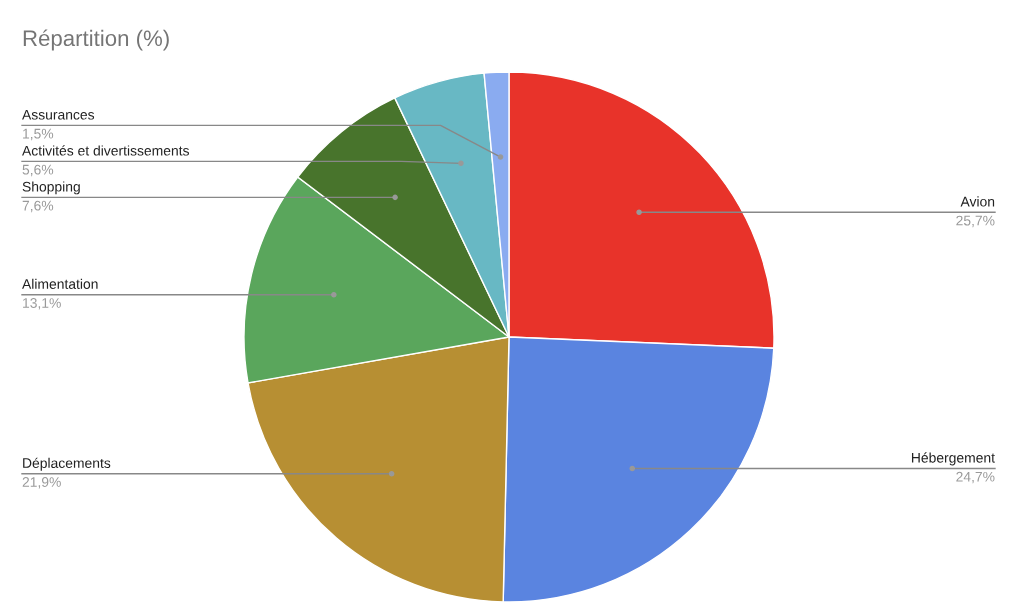  I want to click on slice-label: Hébergement, so click(953, 459).